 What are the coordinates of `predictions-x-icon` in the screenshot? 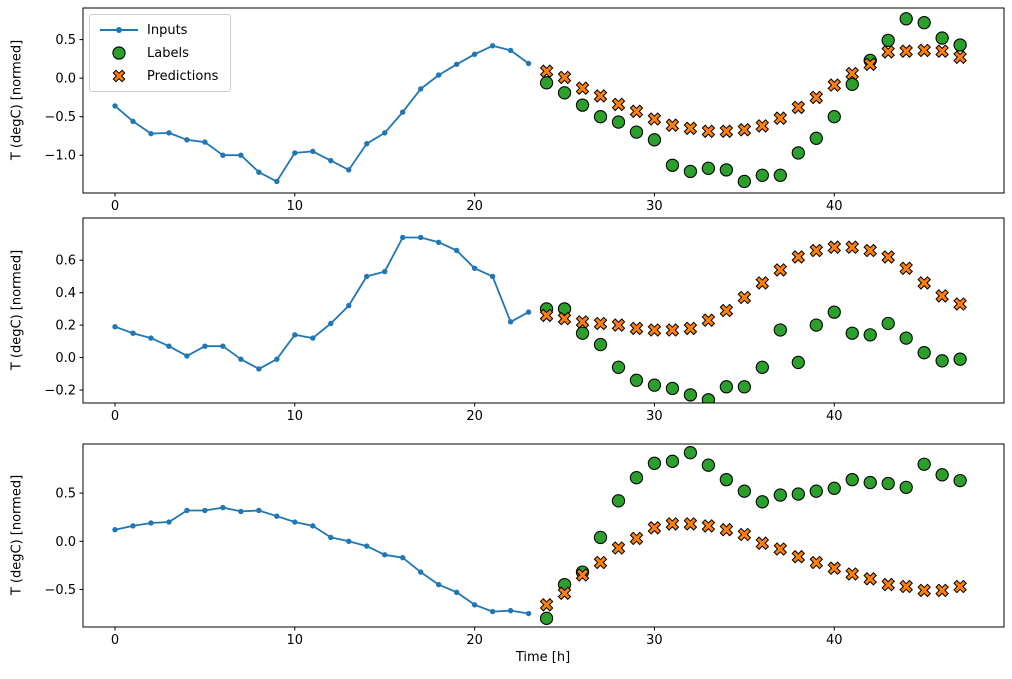 It's located at (119, 76).